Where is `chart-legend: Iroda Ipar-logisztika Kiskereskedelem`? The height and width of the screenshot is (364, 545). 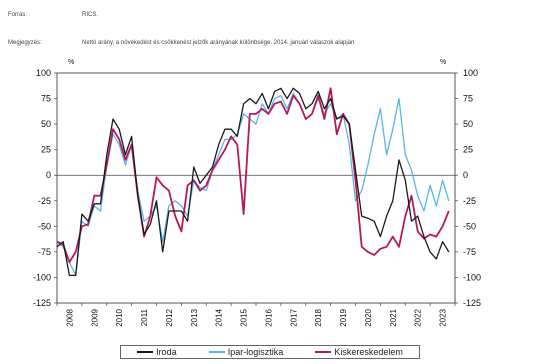
chart-legend: Iroda Ipar-logisztika Kiskereskedelem is located at coordinates (270, 352).